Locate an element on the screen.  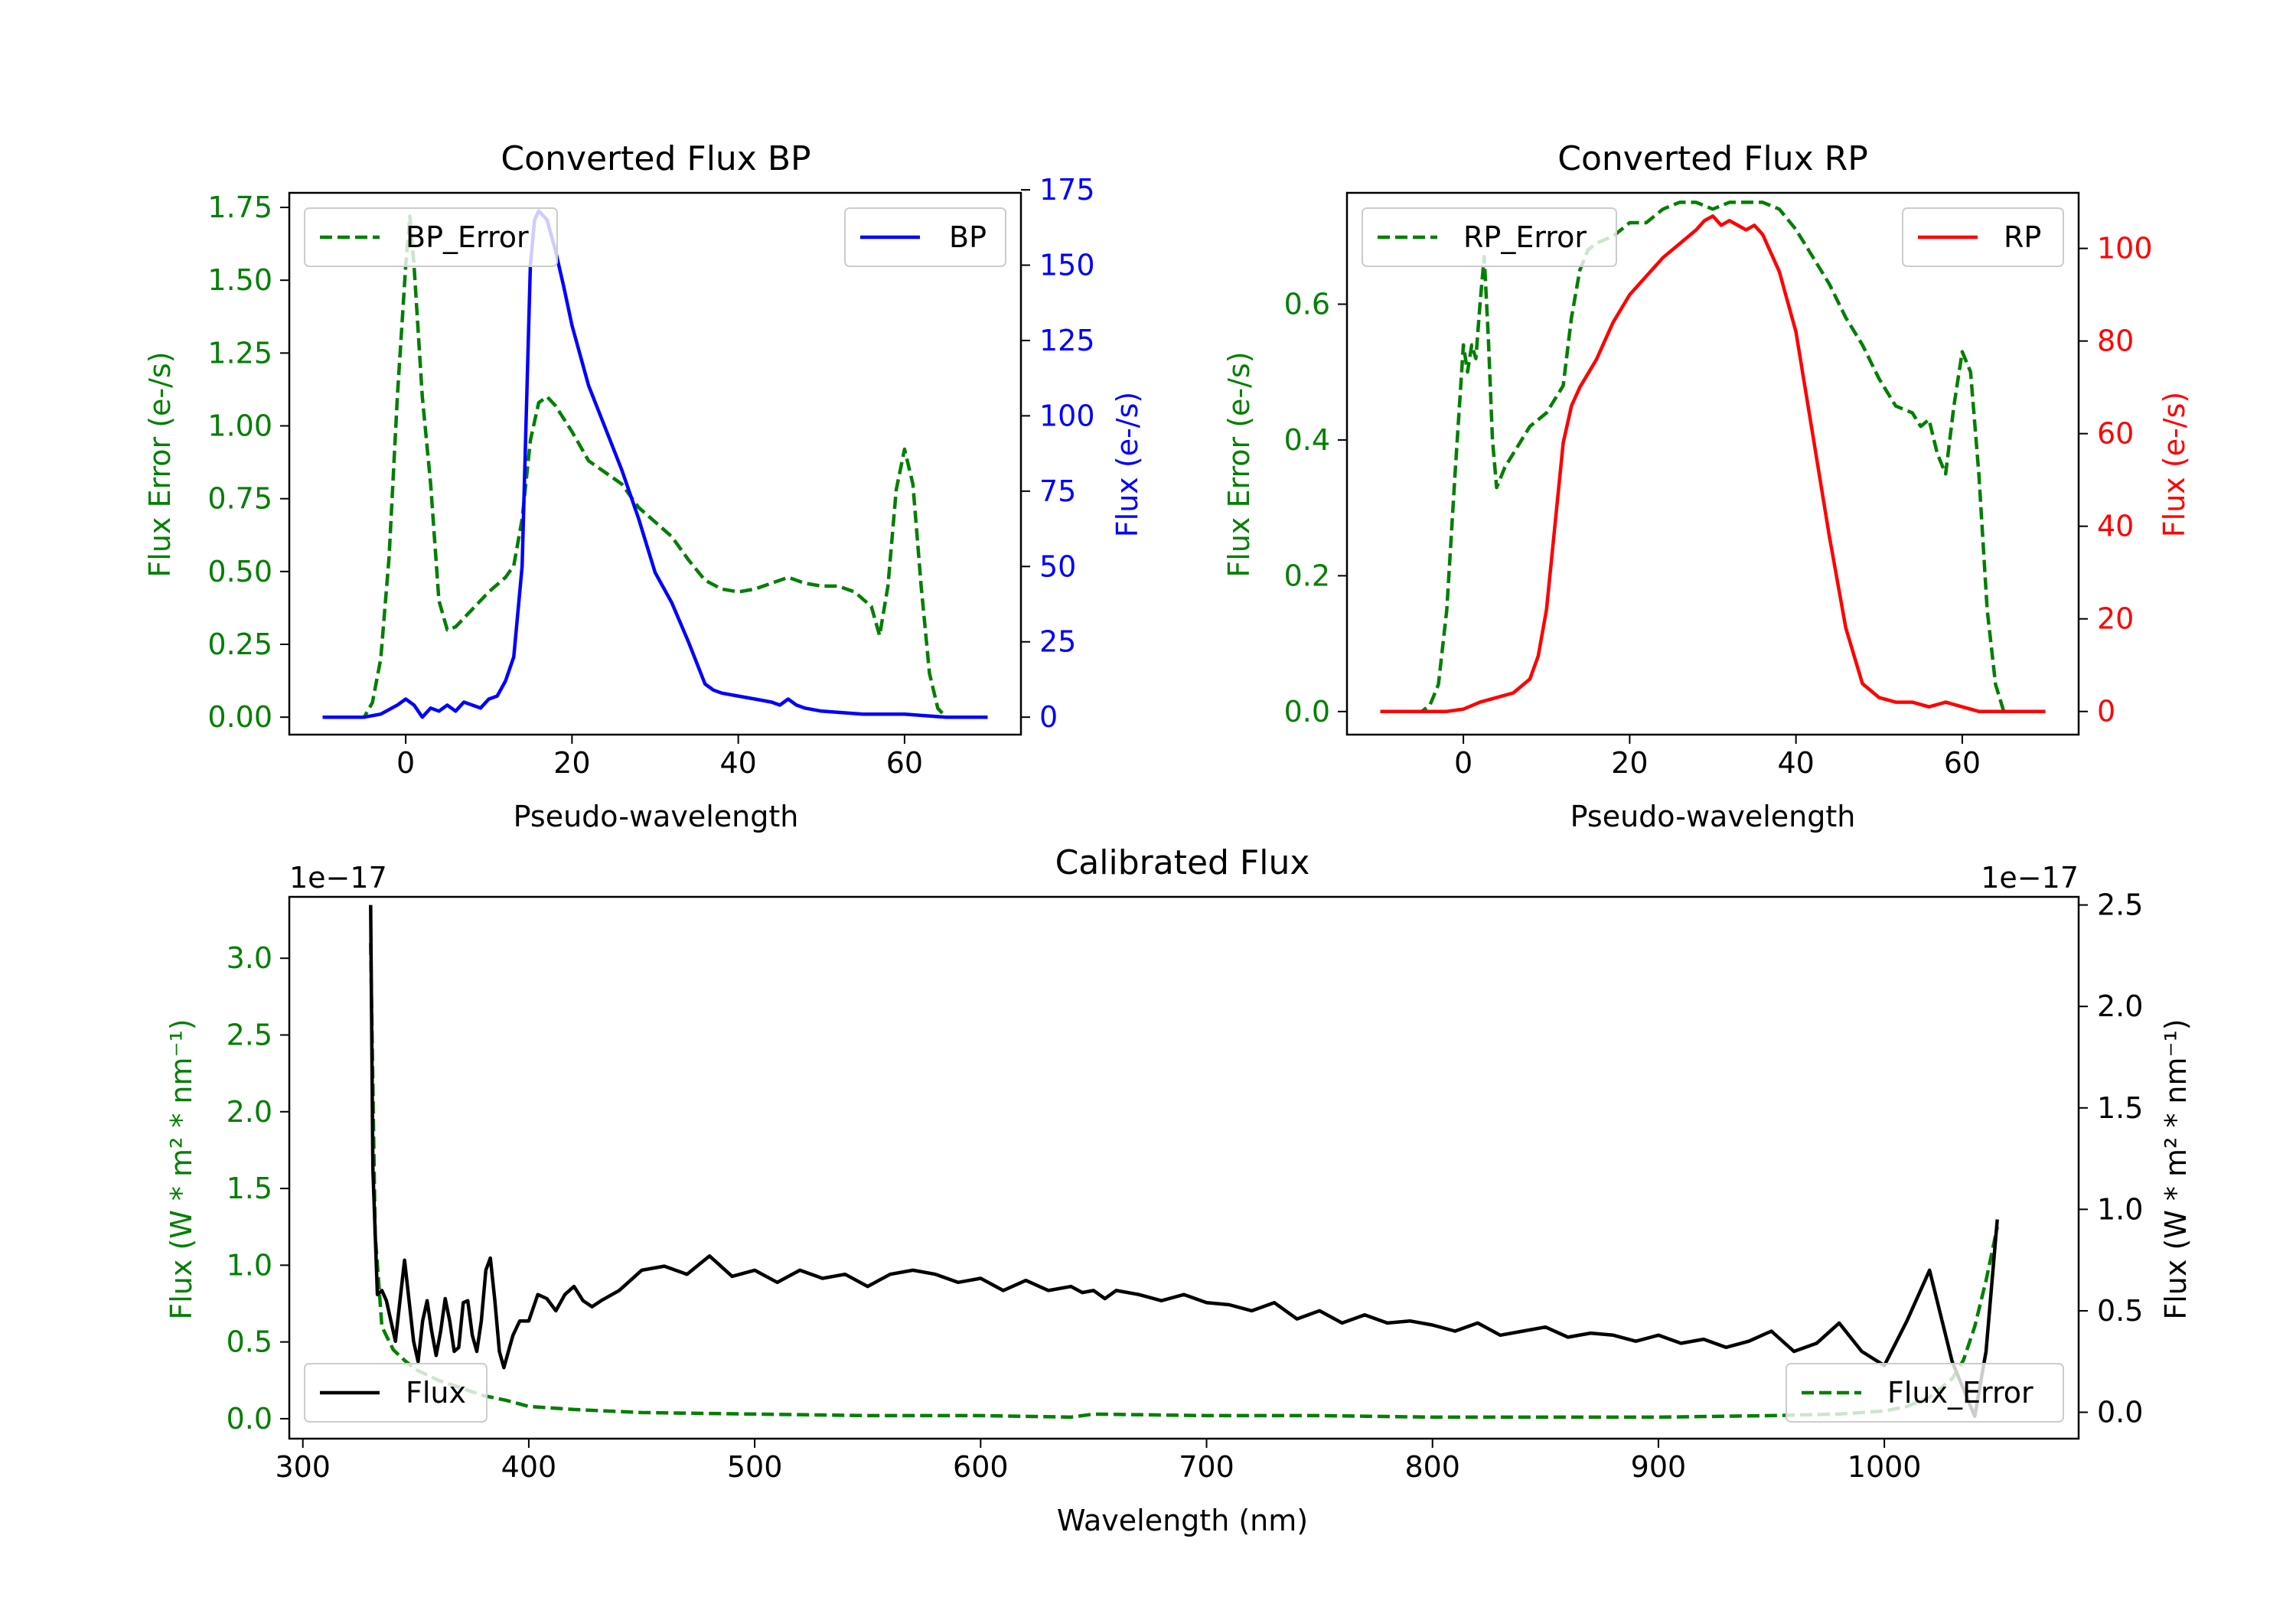
chart-bp-ytick-left-label: 1.50 is located at coordinates (239, 280).